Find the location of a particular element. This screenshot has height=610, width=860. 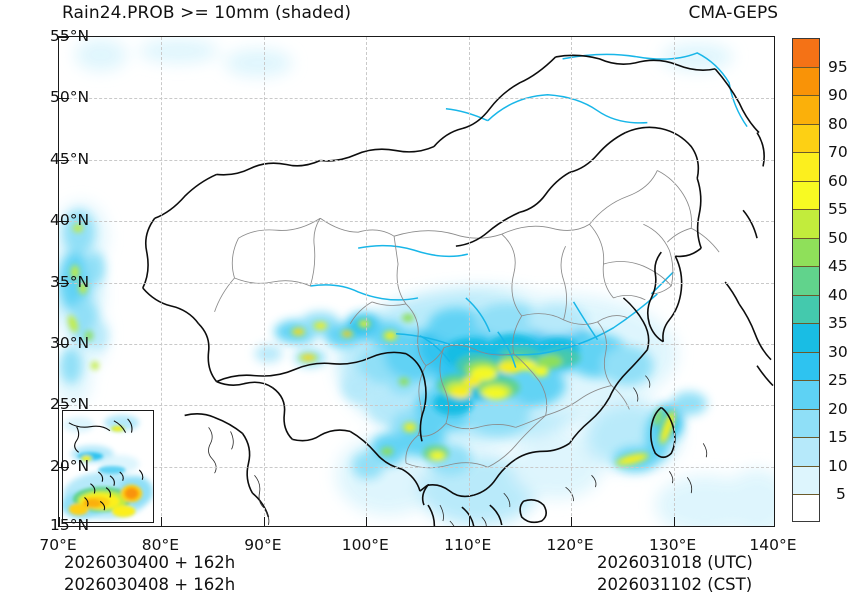

colorbar-label-55: 55 is located at coordinates (838, 209).